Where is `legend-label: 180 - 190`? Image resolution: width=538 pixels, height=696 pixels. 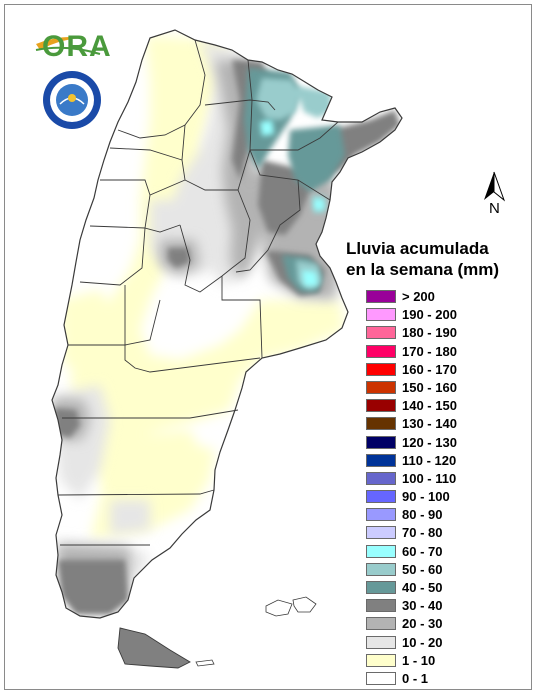 legend-label: 180 - 190 is located at coordinates (429, 333).